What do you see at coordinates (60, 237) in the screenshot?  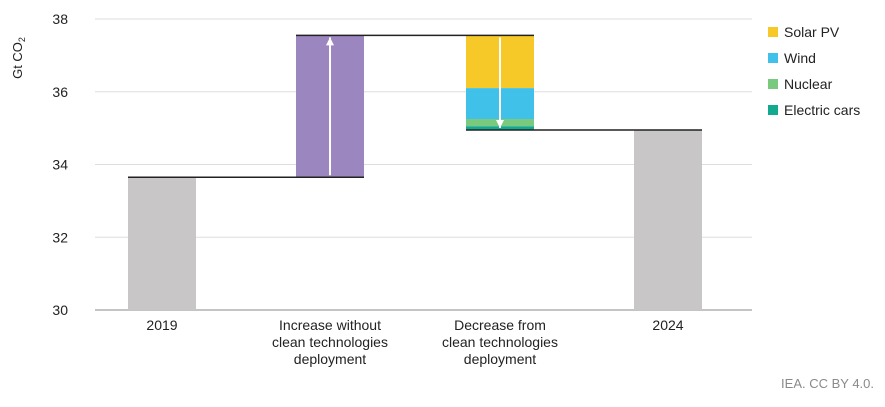 I see `y-tick-label: 32` at bounding box center [60, 237].